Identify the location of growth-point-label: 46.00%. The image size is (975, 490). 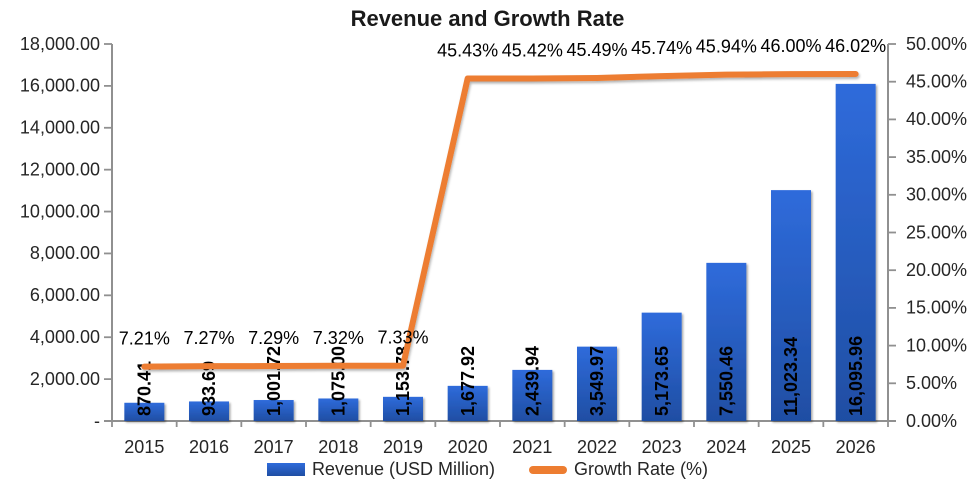
(790, 46).